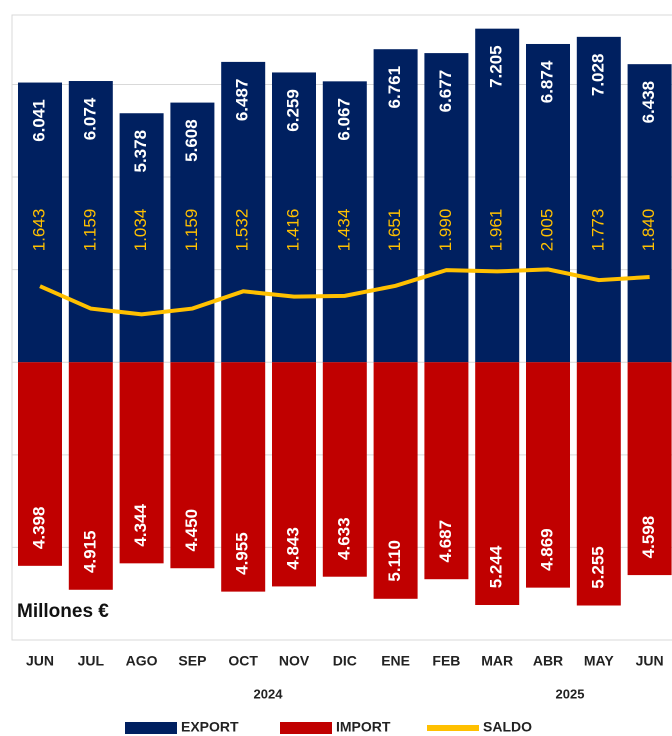 The image size is (672, 736). What do you see at coordinates (292, 548) in the screenshot?
I see `value-label: 4.843` at bounding box center [292, 548].